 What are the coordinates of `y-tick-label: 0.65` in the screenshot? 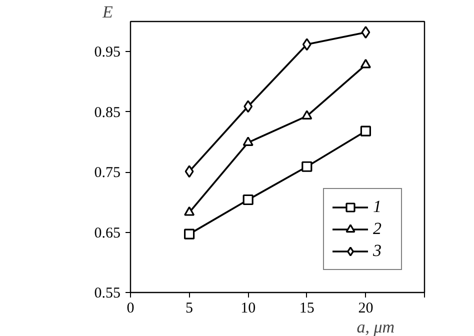 It's located at (107, 233).